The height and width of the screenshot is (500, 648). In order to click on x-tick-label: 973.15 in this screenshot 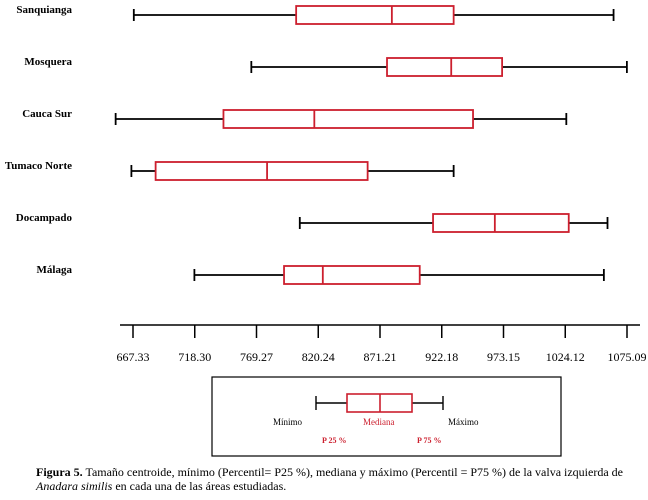, I will do `click(503, 357)`.